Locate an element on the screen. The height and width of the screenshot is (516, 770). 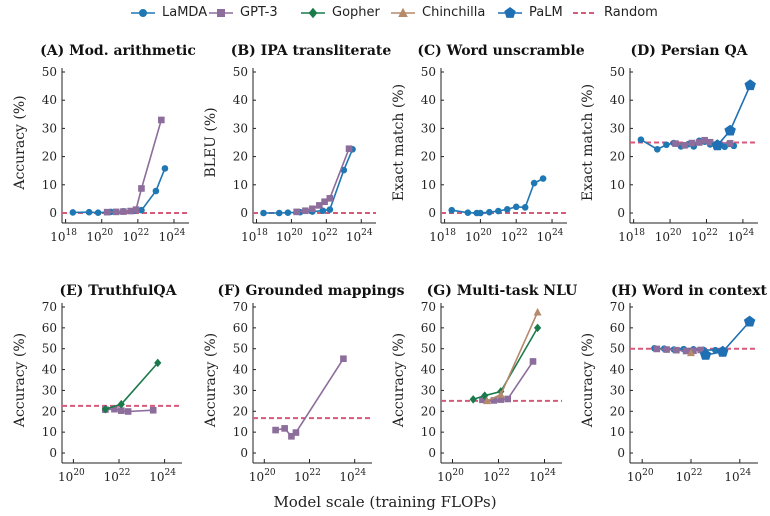
y-axis-label: Exact match (%) is located at coordinates (588, 142).